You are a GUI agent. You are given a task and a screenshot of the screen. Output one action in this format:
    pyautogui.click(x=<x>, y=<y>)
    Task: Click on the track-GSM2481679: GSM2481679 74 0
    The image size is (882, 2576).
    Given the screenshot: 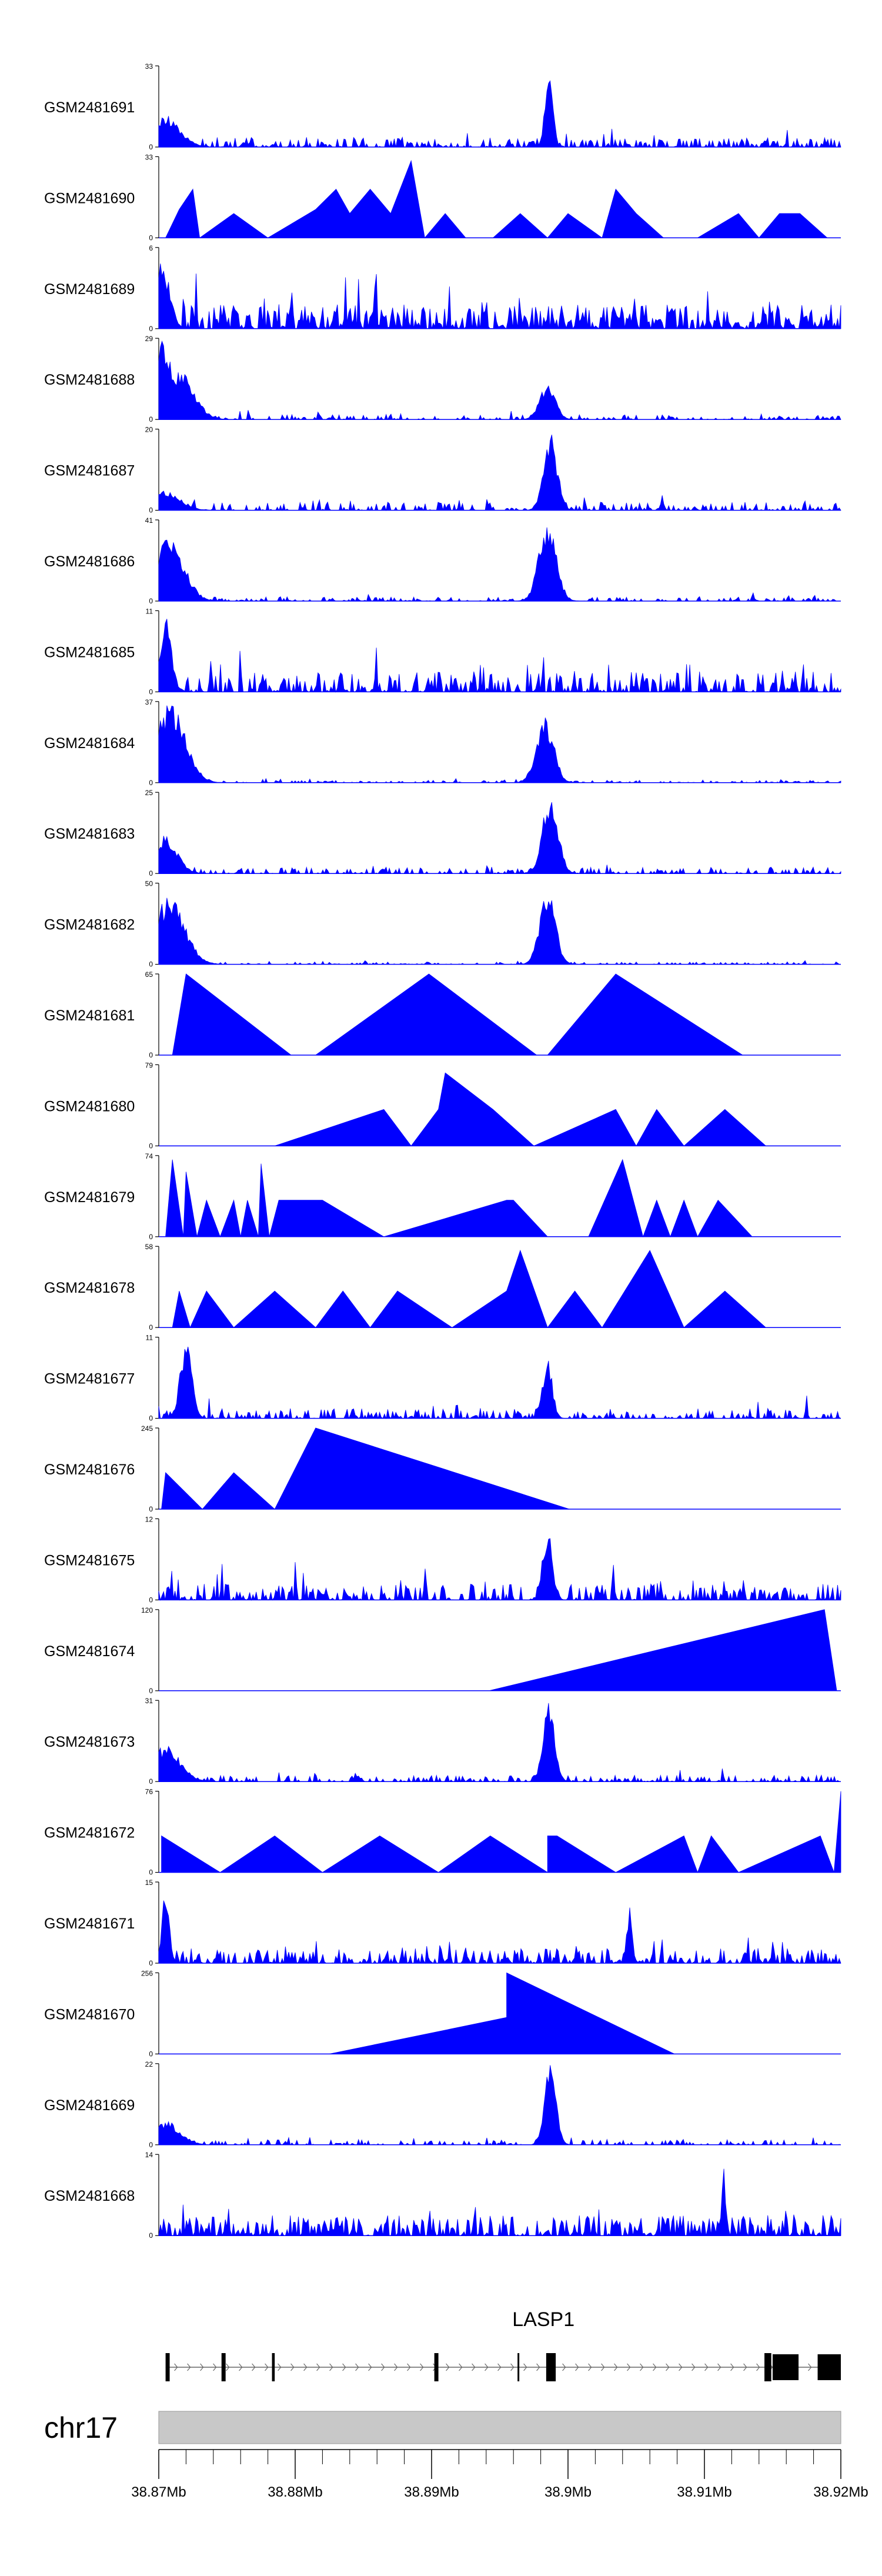 What is the action you would take?
    pyautogui.click(x=442, y=1196)
    